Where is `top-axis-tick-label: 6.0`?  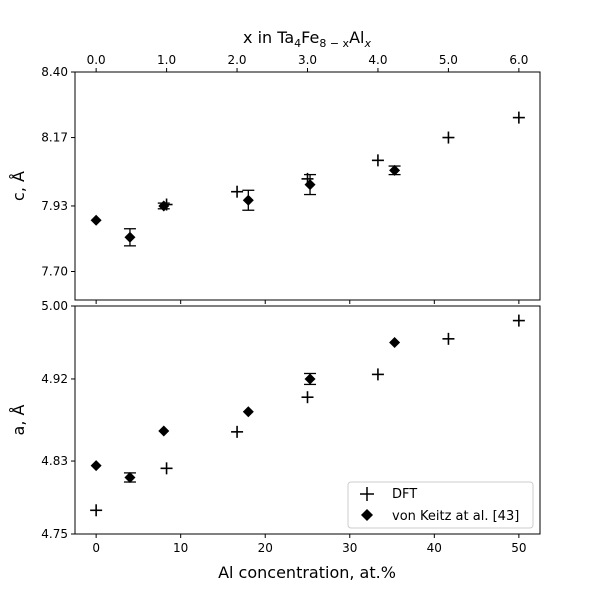 top-axis-tick-label: 6.0 is located at coordinates (518, 60).